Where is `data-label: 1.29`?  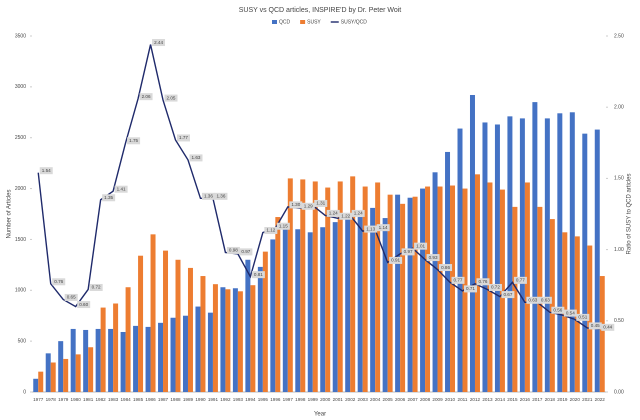 data-label: 1.29 is located at coordinates (308, 206).